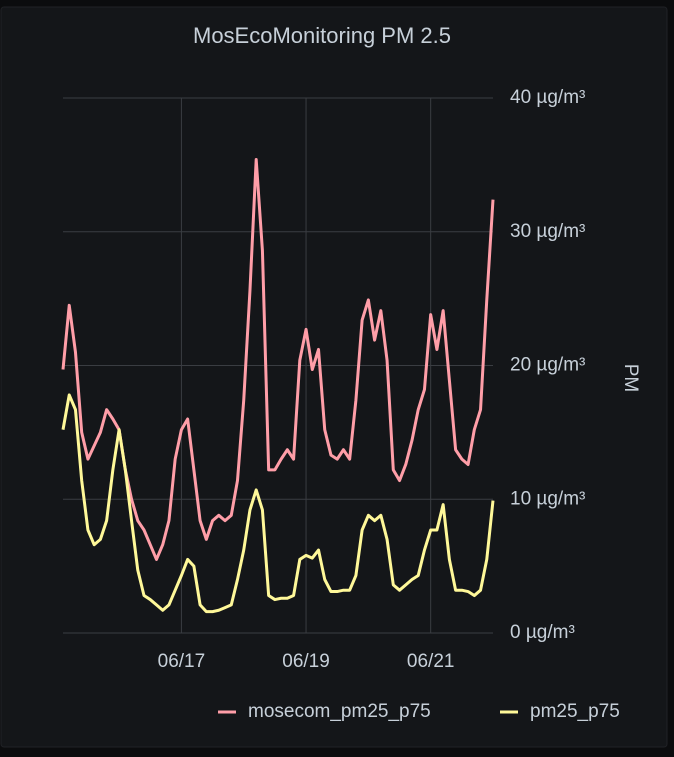 This screenshot has height=757, width=674. What do you see at coordinates (182, 661) in the screenshot?
I see `x-tick-label: 06/17` at bounding box center [182, 661].